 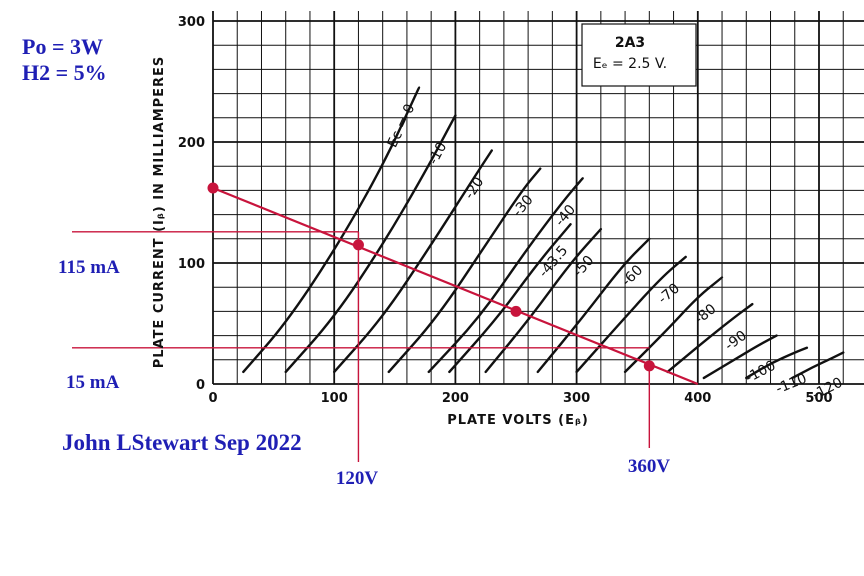 I want to click on filament-voltage-label: Eₑ = 2.5 V., so click(x=630, y=64).